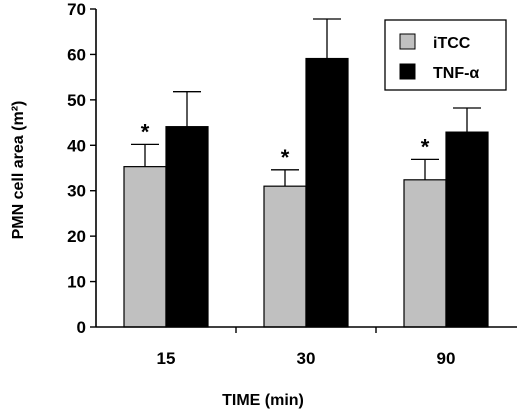 Image resolution: width=520 pixels, height=413 pixels. What do you see at coordinates (263, 400) in the screenshot?
I see `x-axis-title: TIME (min)` at bounding box center [263, 400].